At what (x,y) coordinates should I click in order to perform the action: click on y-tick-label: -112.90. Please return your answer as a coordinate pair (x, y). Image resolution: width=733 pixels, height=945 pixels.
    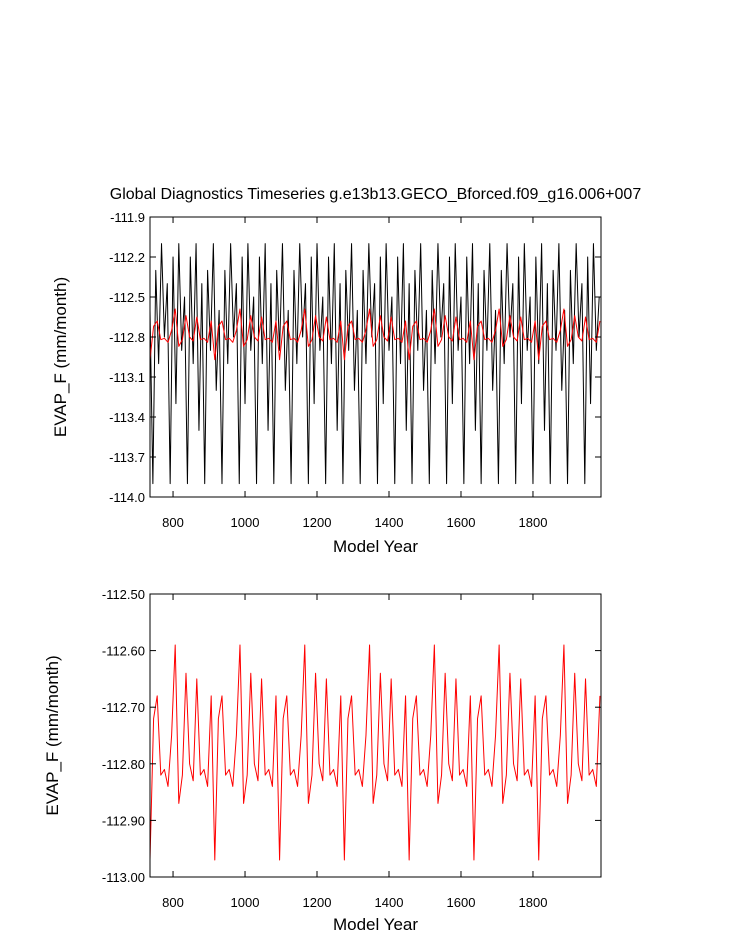
    Looking at the image, I should click on (123, 820).